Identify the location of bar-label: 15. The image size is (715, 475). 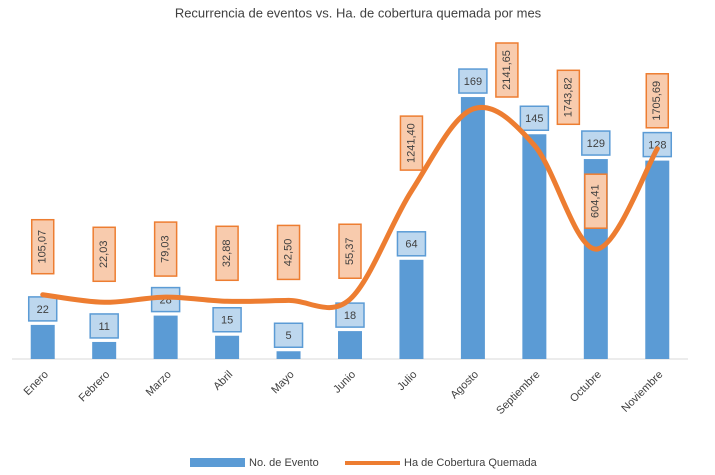
(227, 321).